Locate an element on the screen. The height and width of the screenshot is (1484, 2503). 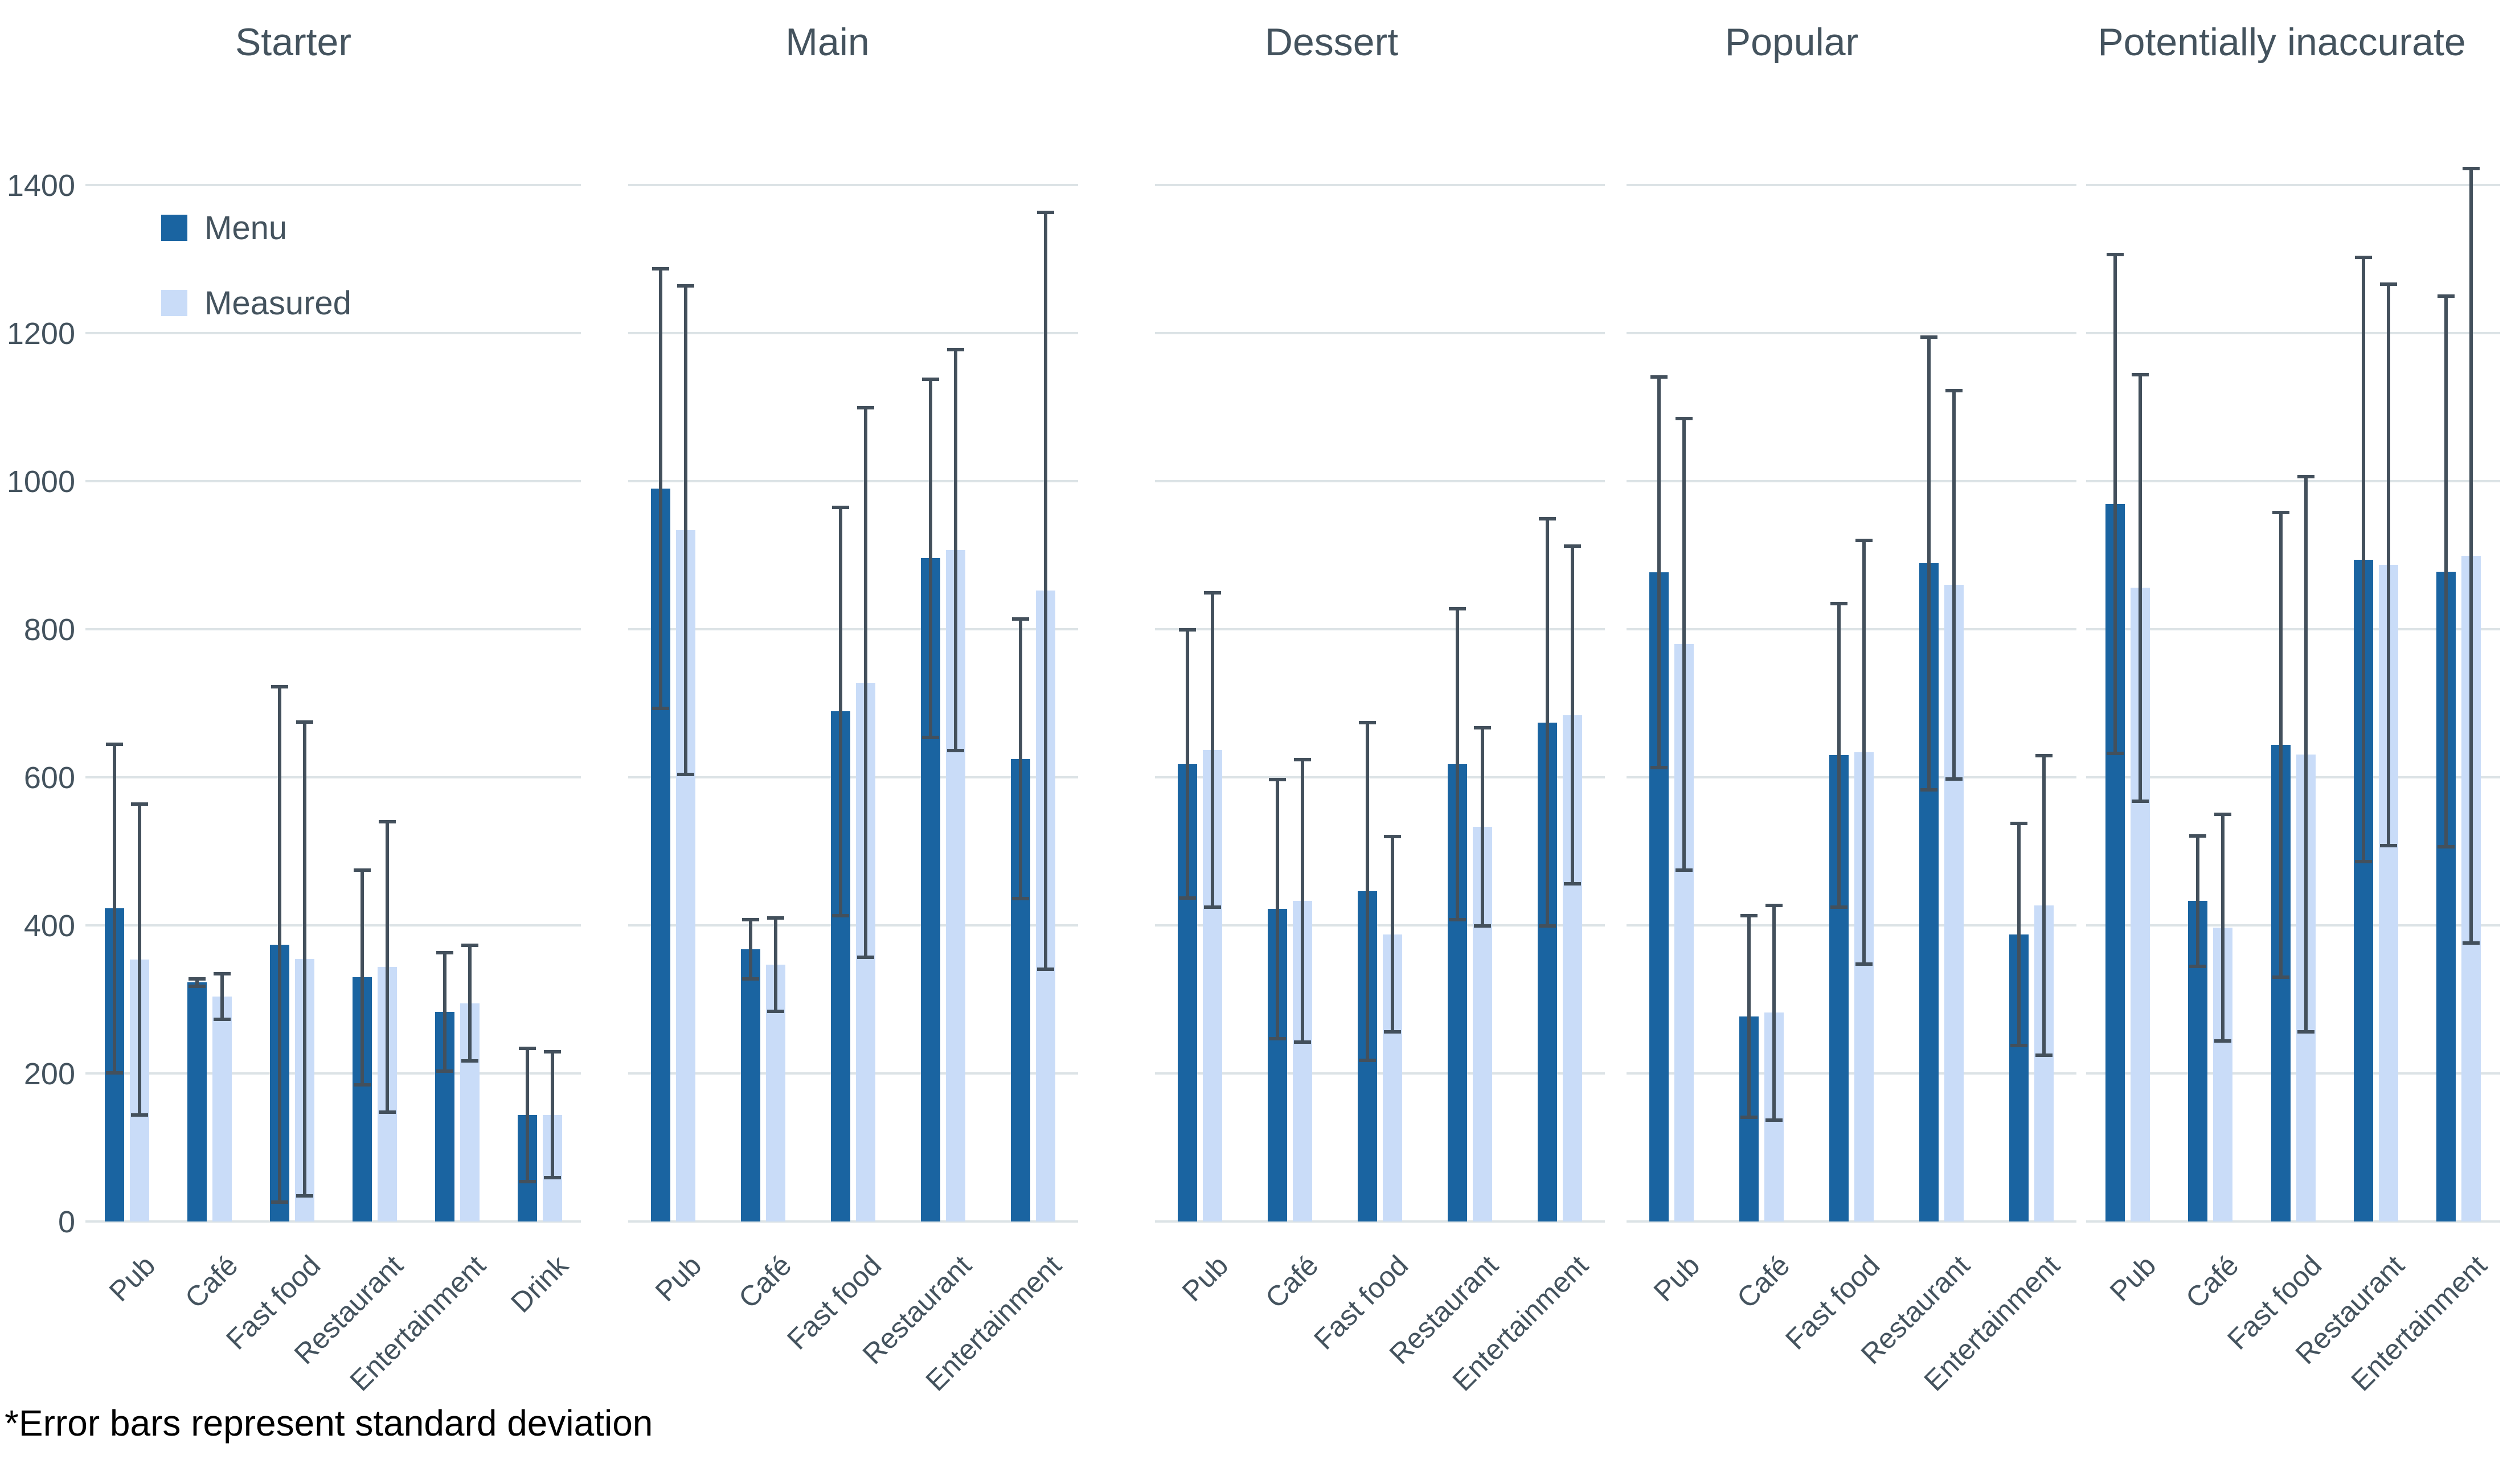
y-axis-tick-label: 0 is located at coordinates (66, 1222).